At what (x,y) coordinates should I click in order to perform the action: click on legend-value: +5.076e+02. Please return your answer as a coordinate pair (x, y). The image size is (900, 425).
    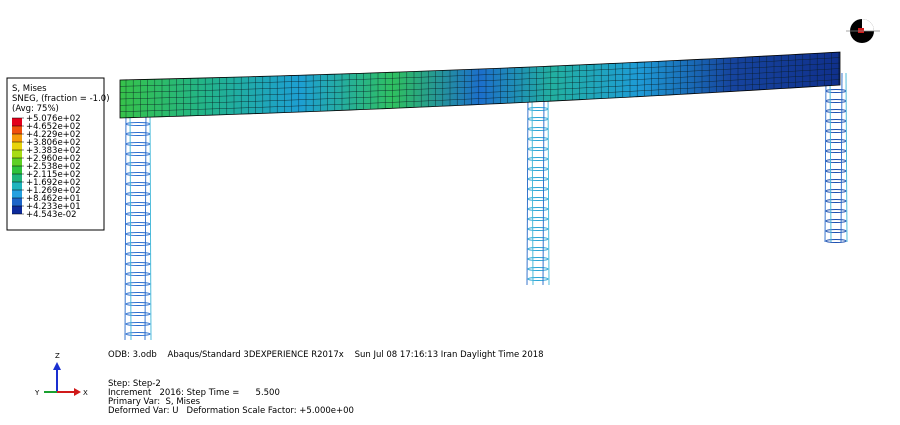
    Looking at the image, I should click on (53, 119).